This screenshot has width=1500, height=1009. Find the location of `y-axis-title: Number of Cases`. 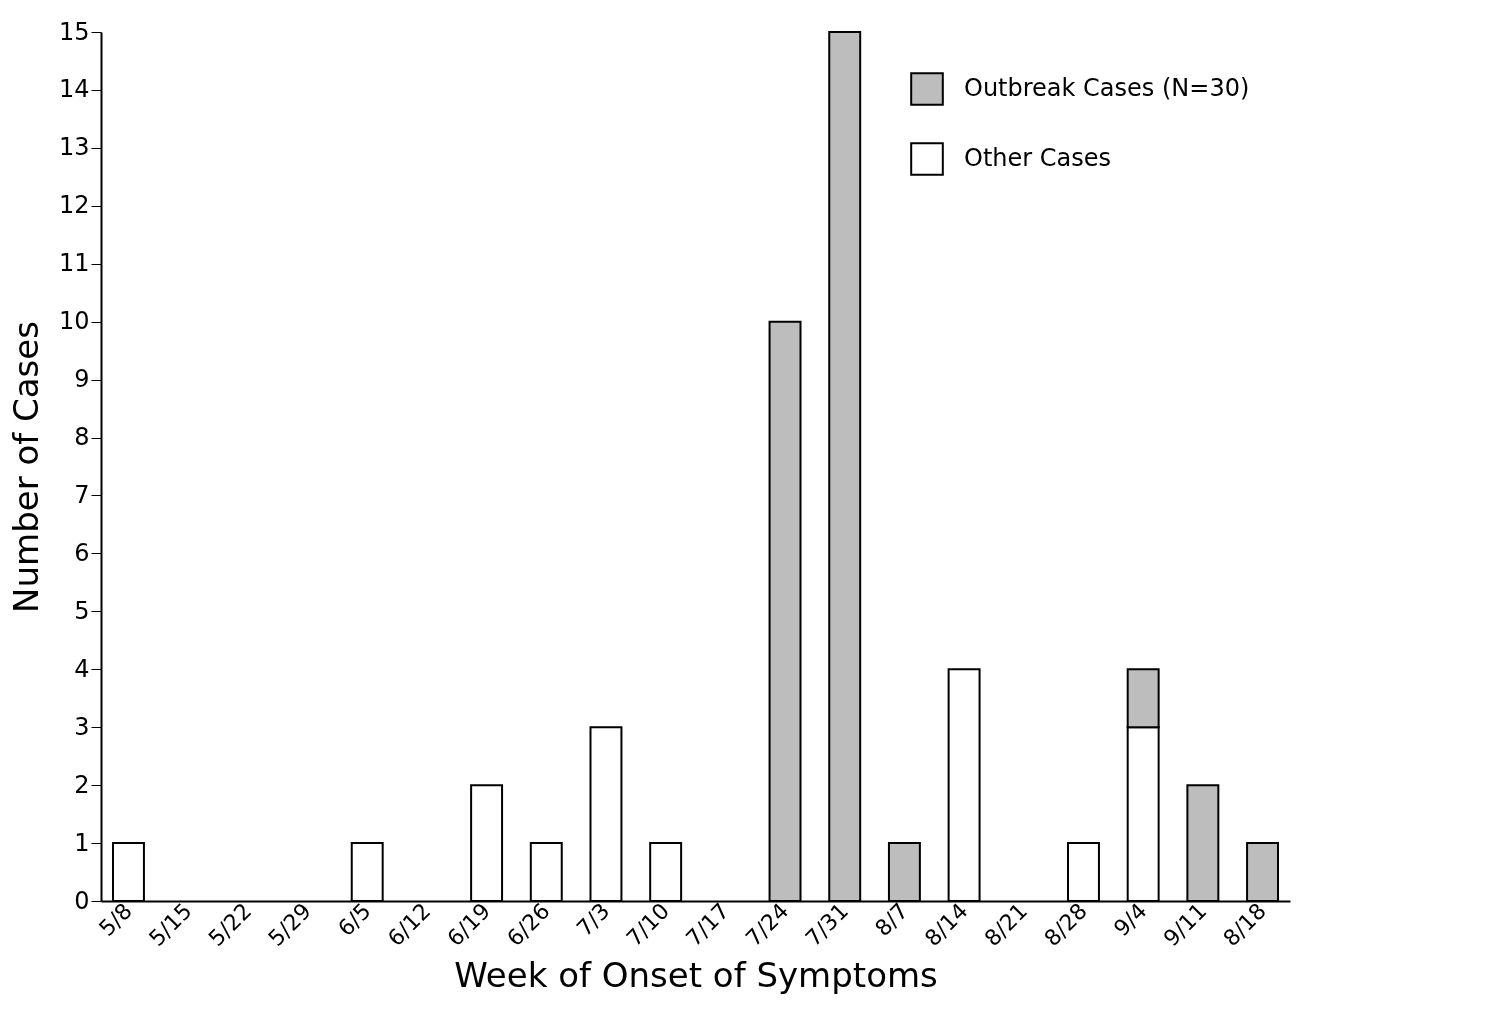

y-axis-title: Number of Cases is located at coordinates (25, 467).